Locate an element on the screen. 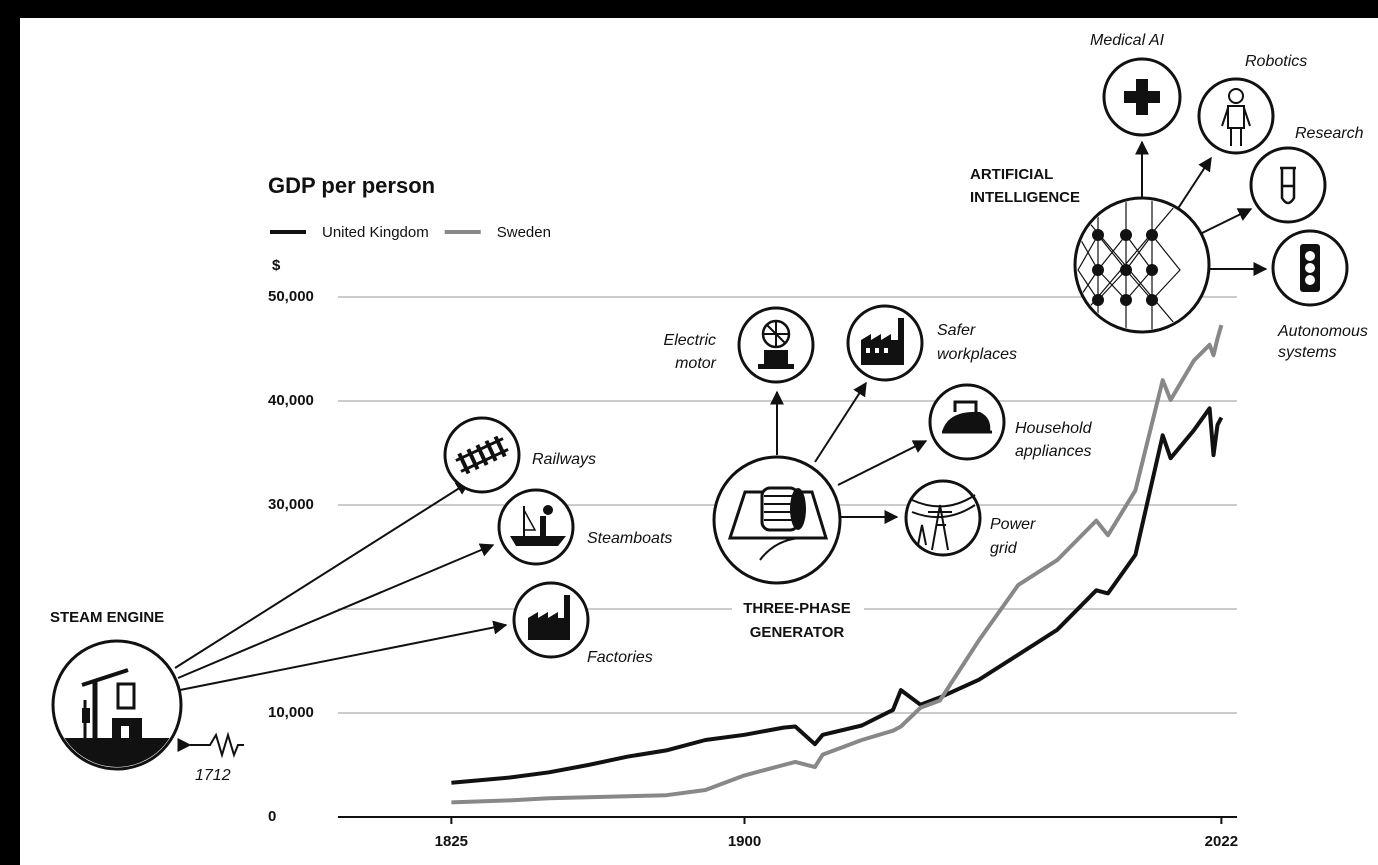  steamboats-icon is located at coordinates (536, 527).